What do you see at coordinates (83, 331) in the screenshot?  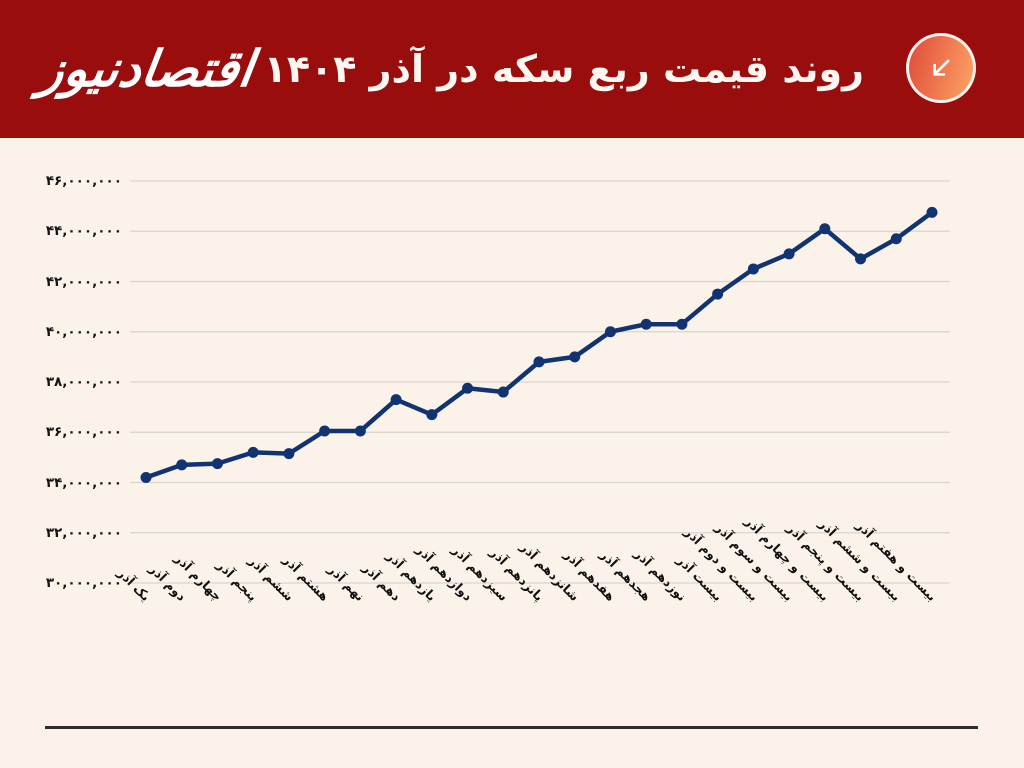 I see `y-axis-label: ۴۰,۰۰۰,۰۰۰` at bounding box center [83, 331].